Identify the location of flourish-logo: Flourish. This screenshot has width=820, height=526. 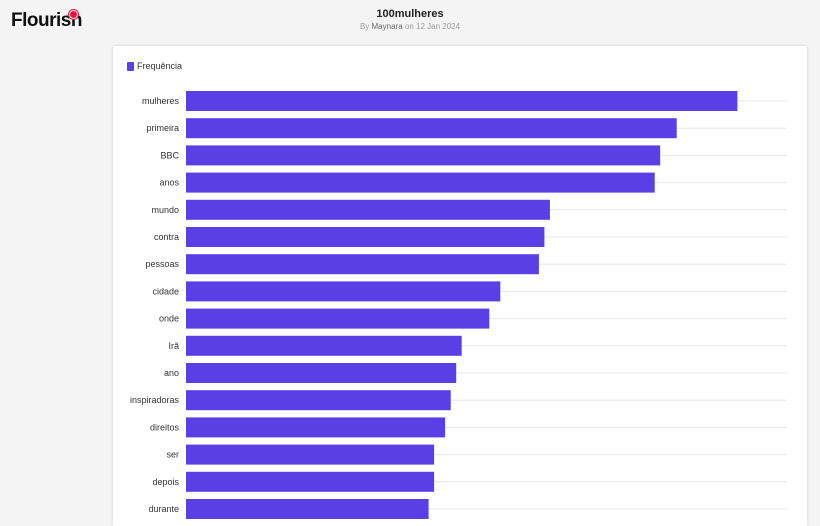
(46, 20).